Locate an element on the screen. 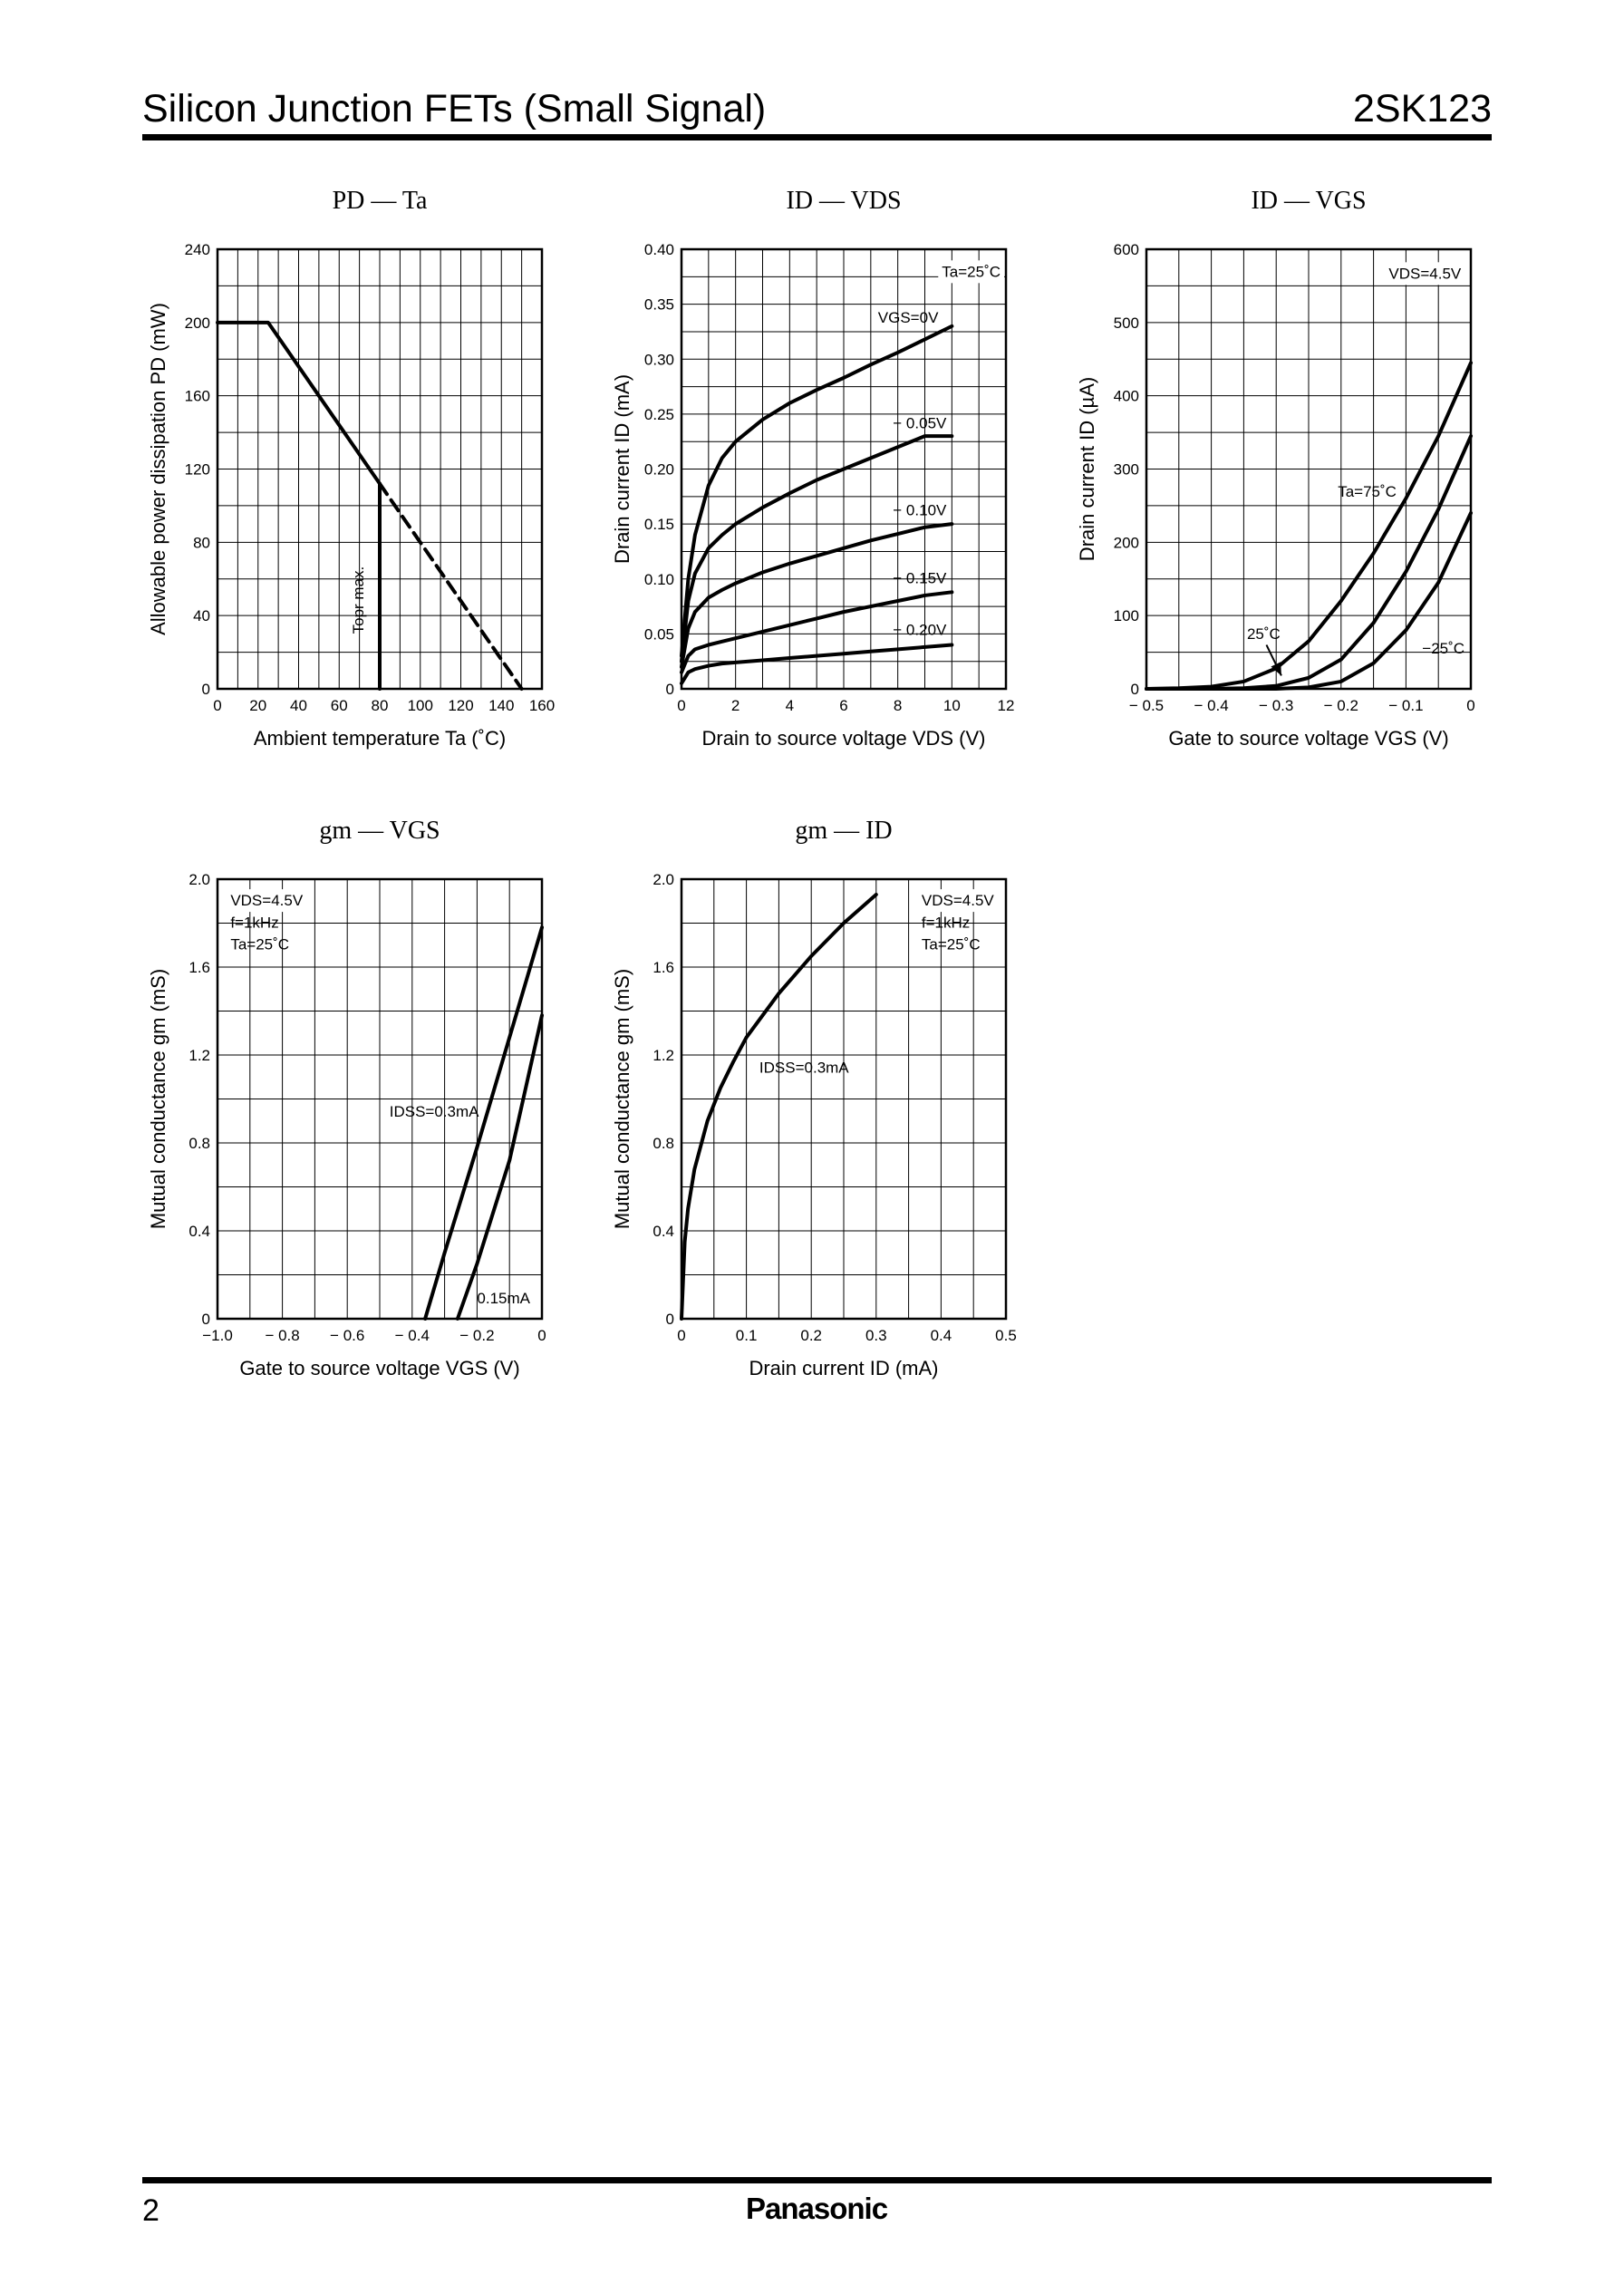 This screenshot has height=2294, width=1624. x-axis-label: Drain current ID (mA) is located at coordinates (843, 1368).